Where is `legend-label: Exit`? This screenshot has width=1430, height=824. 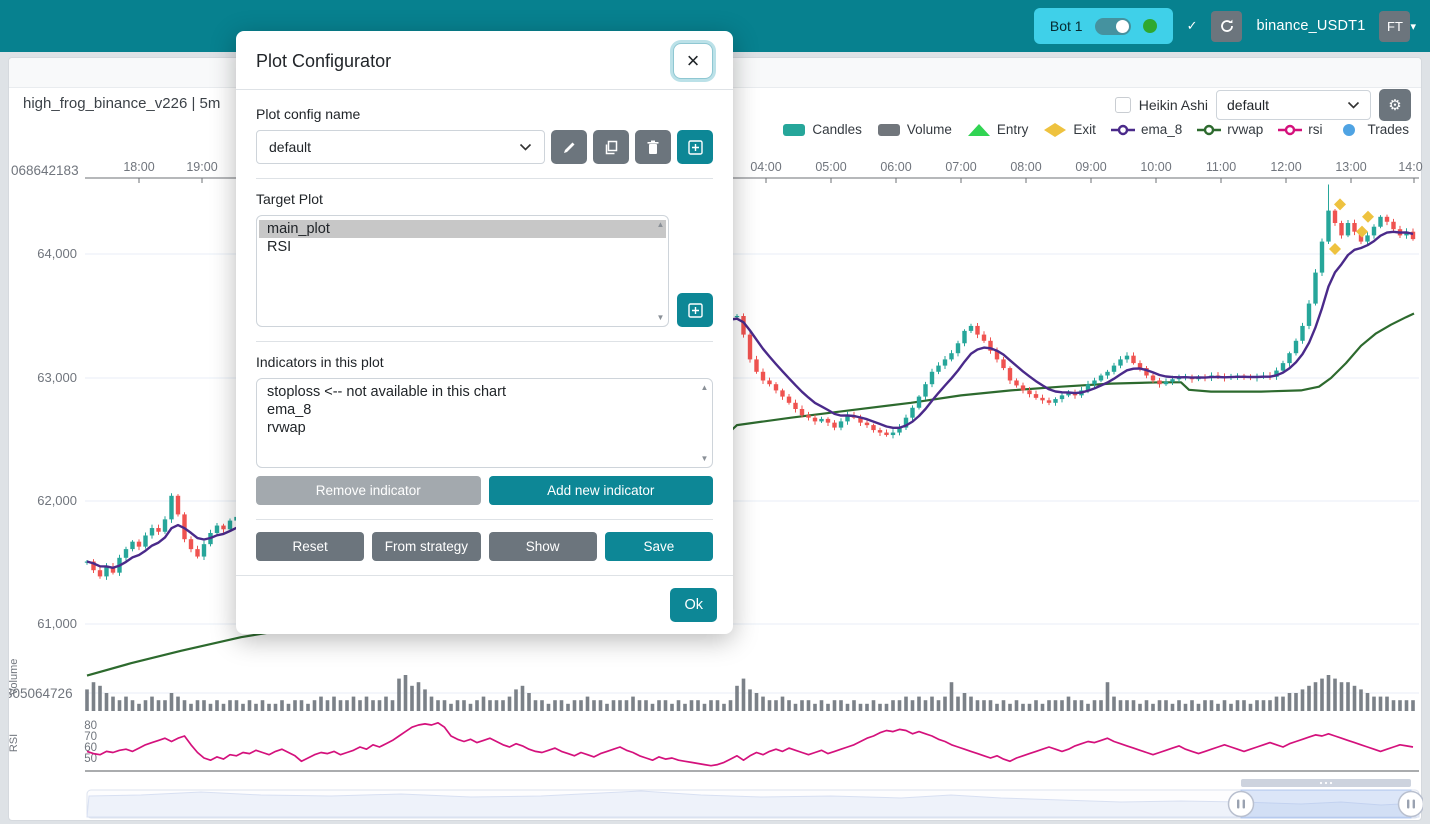
legend-label: Exit is located at coordinates (1084, 129).